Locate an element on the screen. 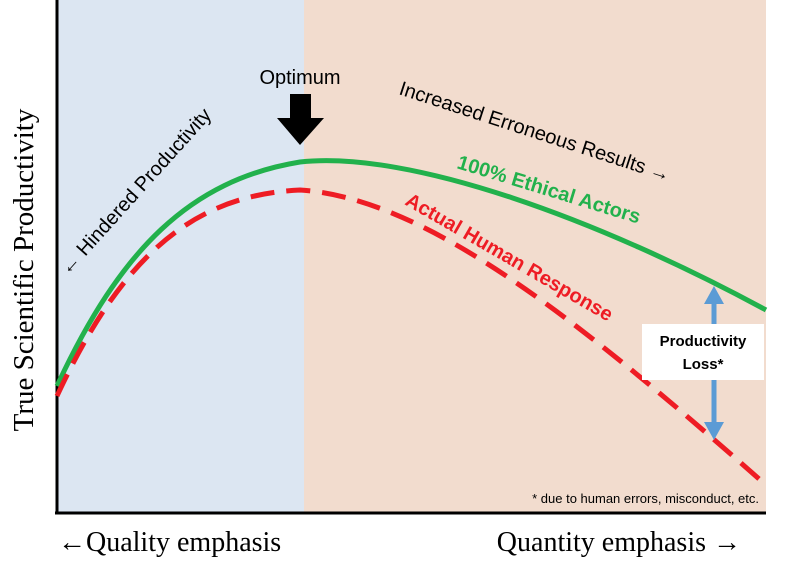 This screenshot has width=792, height=562. optimum-arrow is located at coordinates (300, 119).